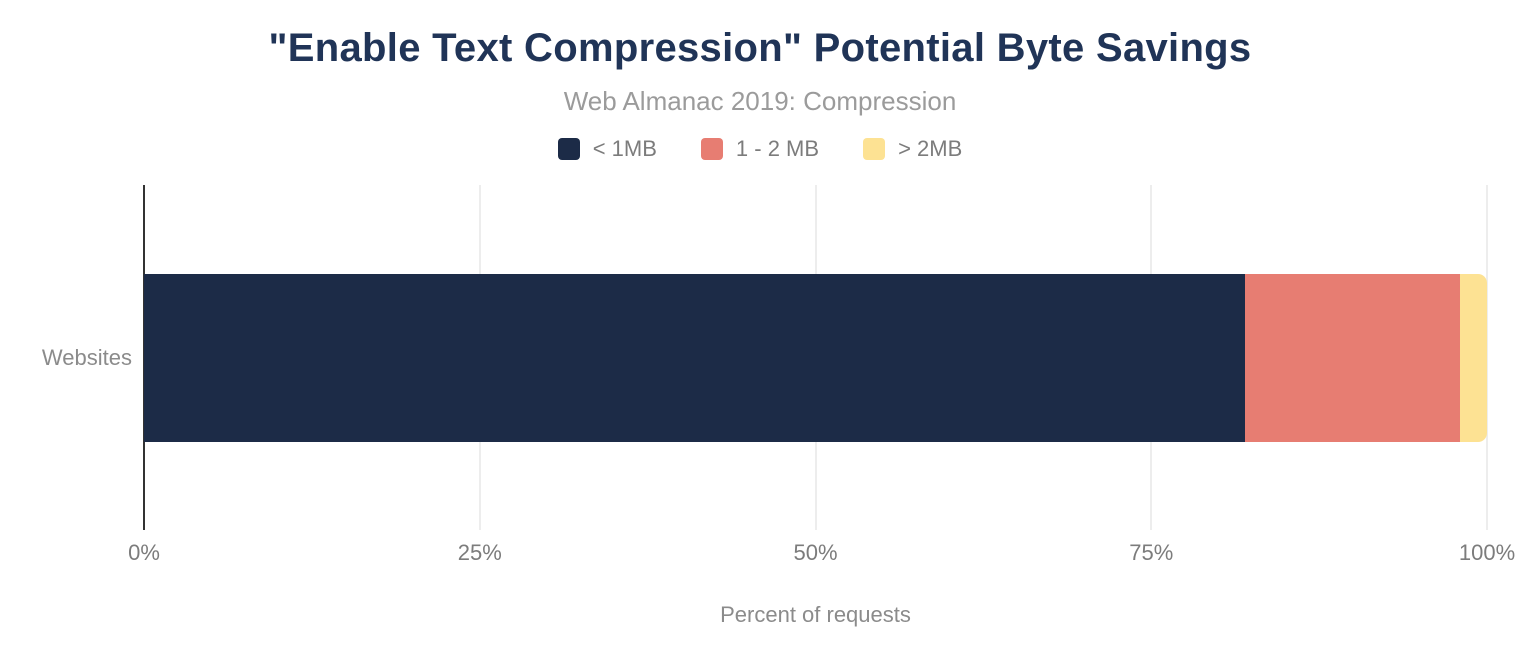 Image resolution: width=1520 pixels, height=660 pixels. I want to click on y-category-label: Websites, so click(86, 357).